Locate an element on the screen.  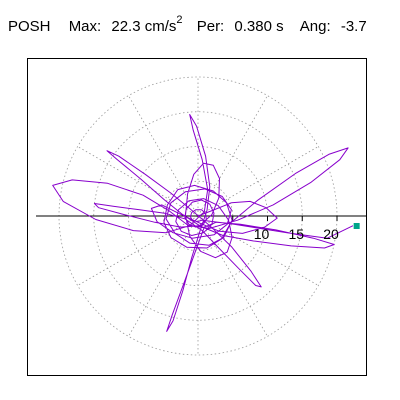
angle-value: -3.7 is located at coordinates (353, 26).